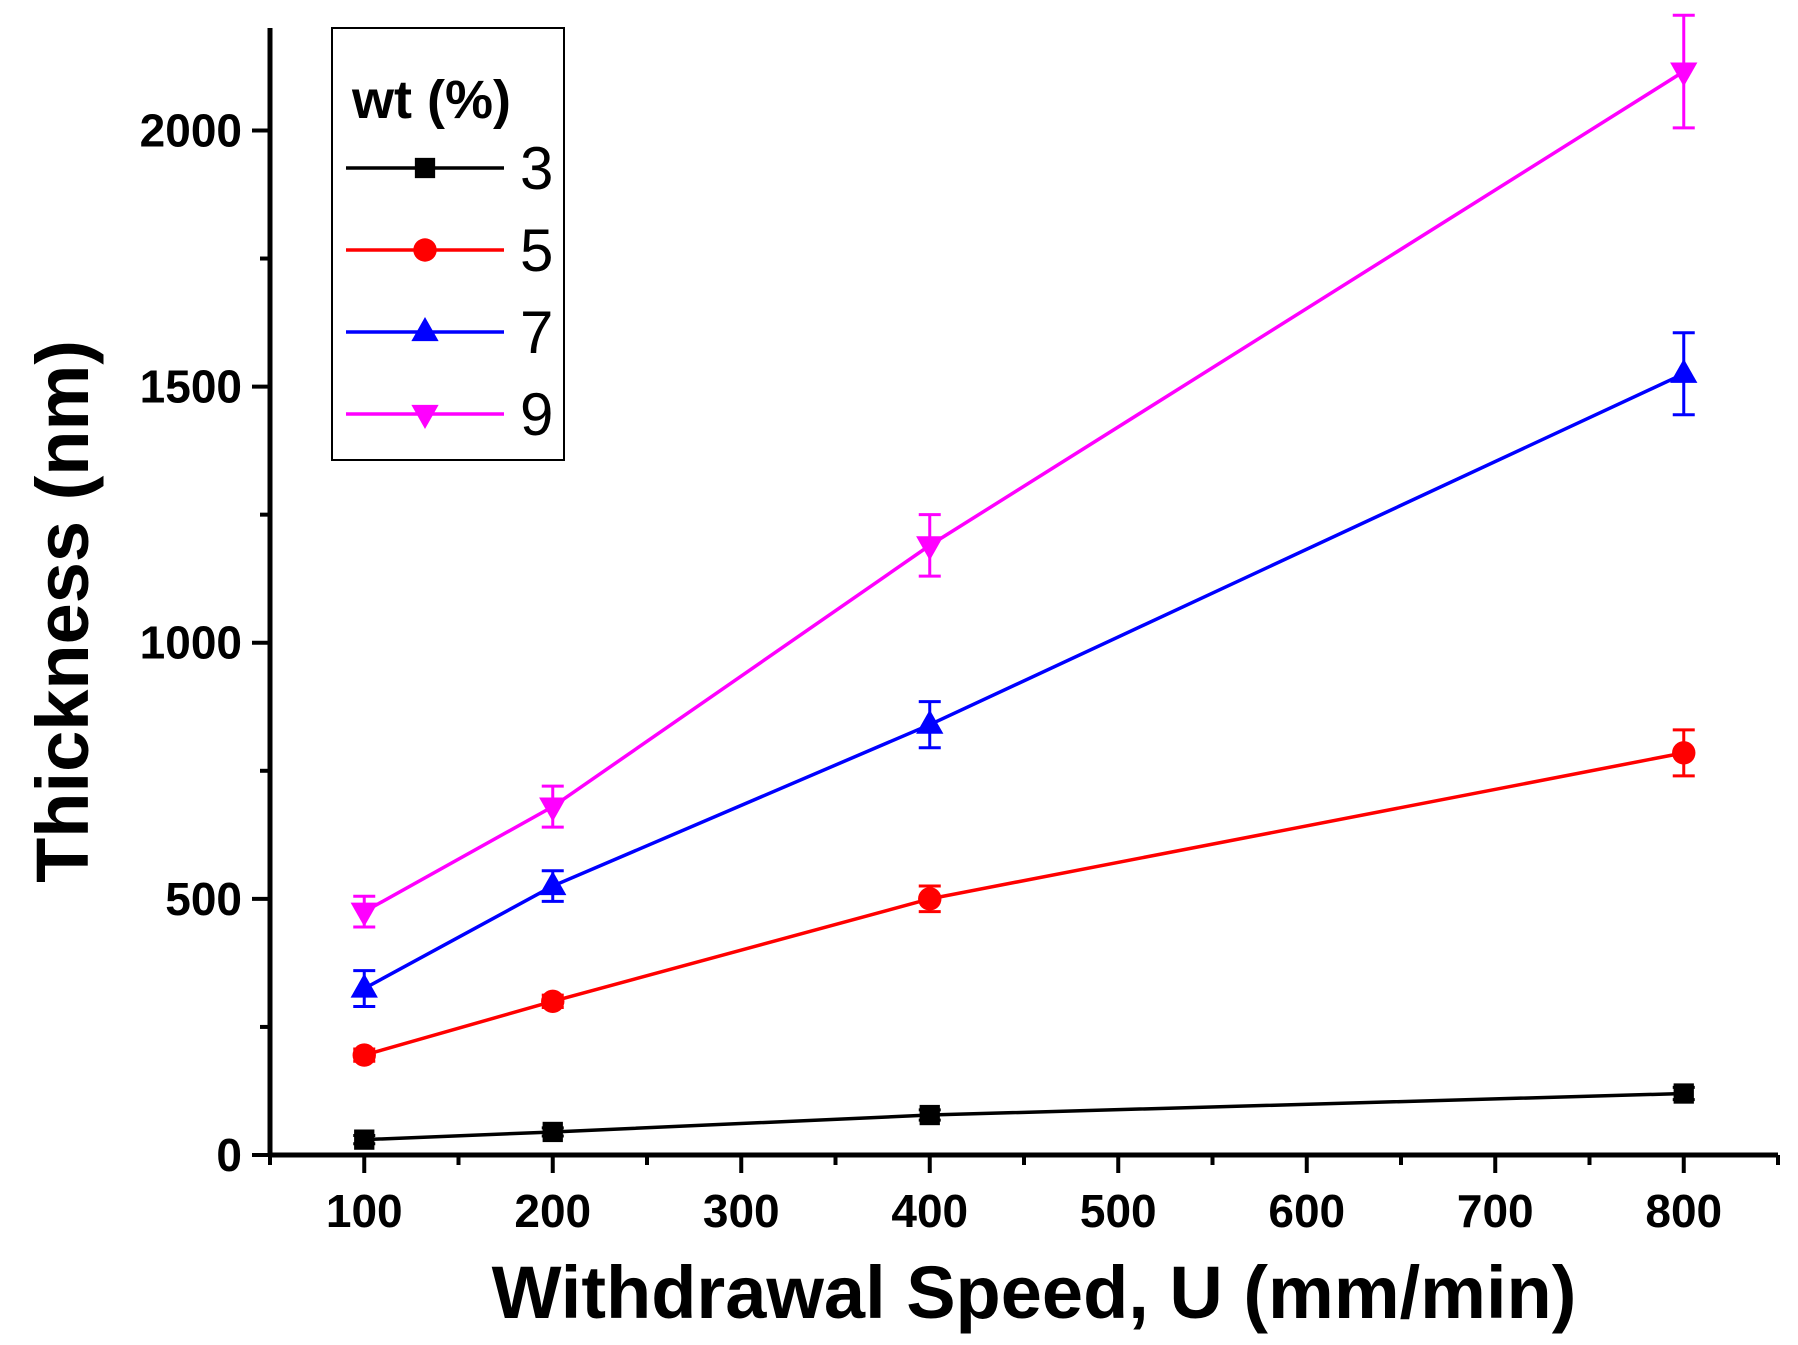  I want to click on series-line, so click(1024, 1116).